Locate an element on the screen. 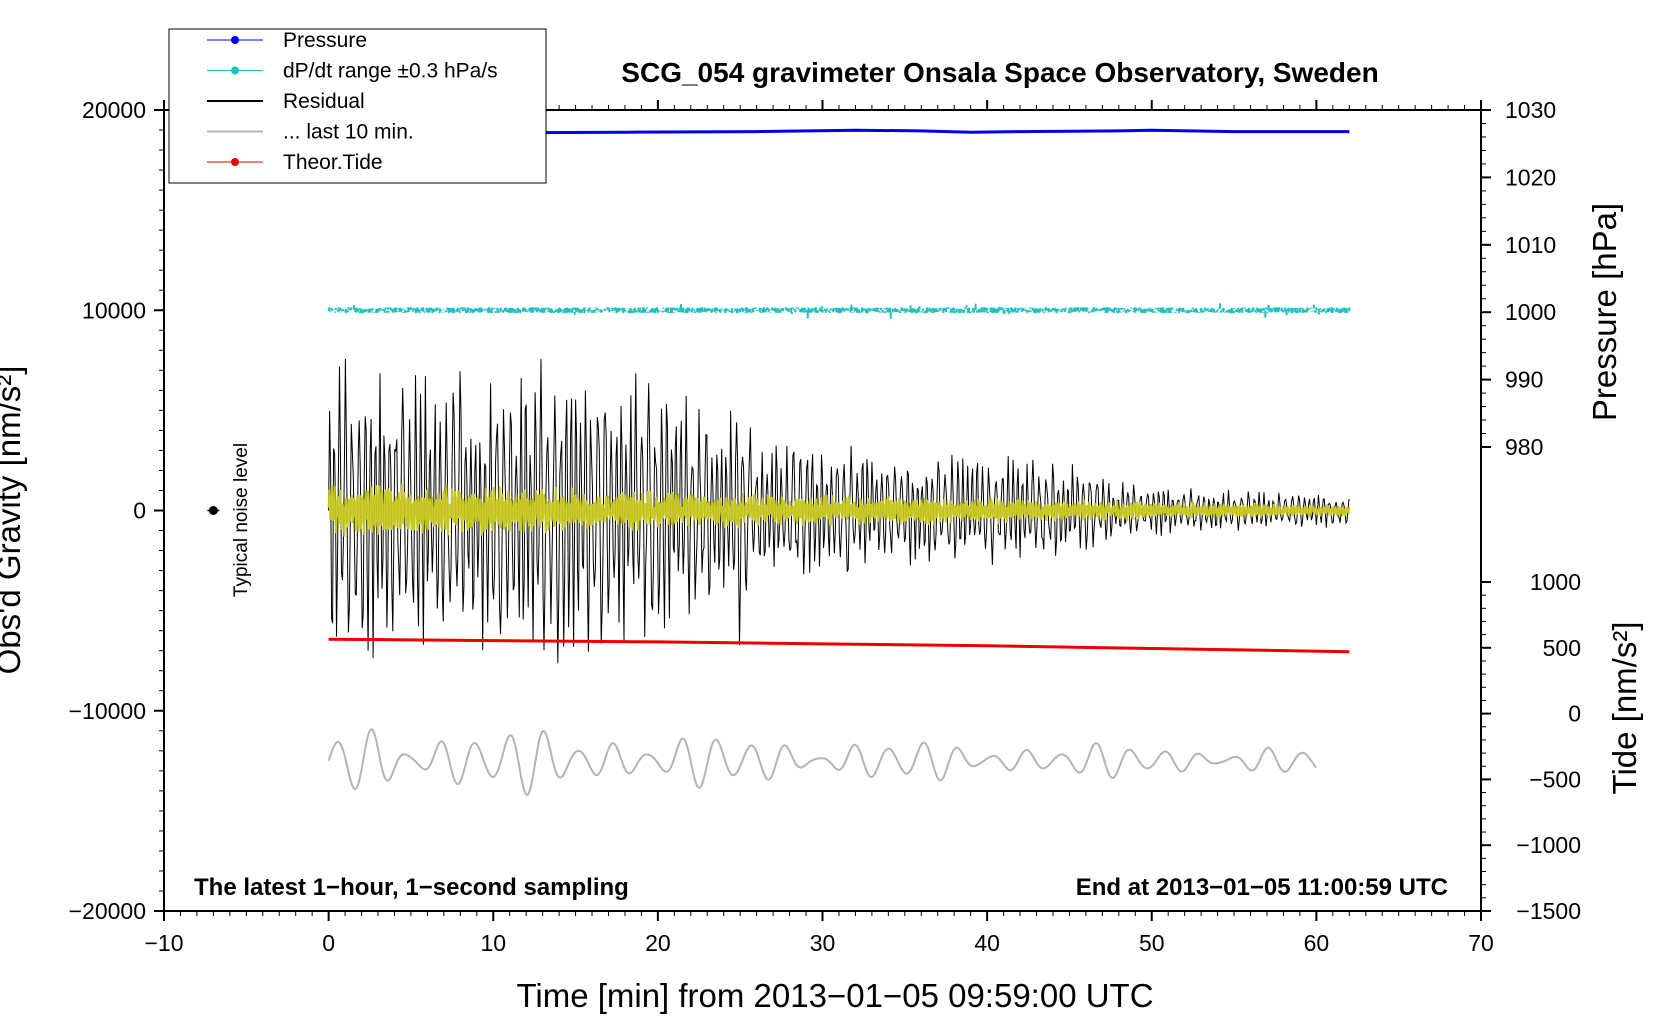 This screenshot has width=1660, height=1020. last-10-min-line is located at coordinates (822, 762).